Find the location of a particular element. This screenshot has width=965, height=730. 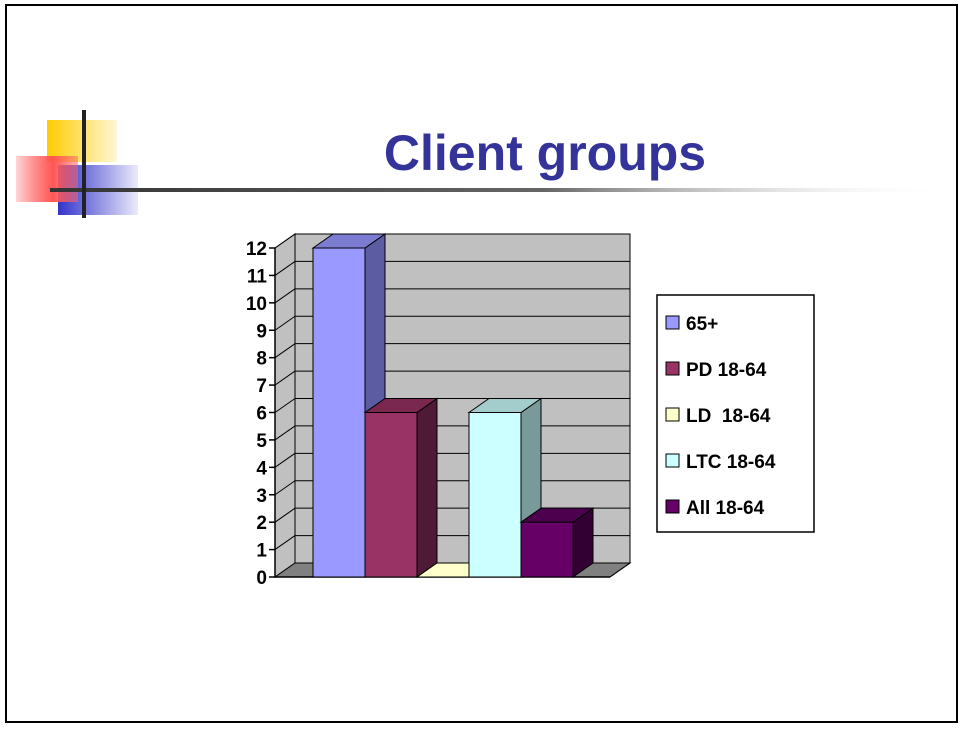

legend-label: All 18-64 is located at coordinates (725, 508).